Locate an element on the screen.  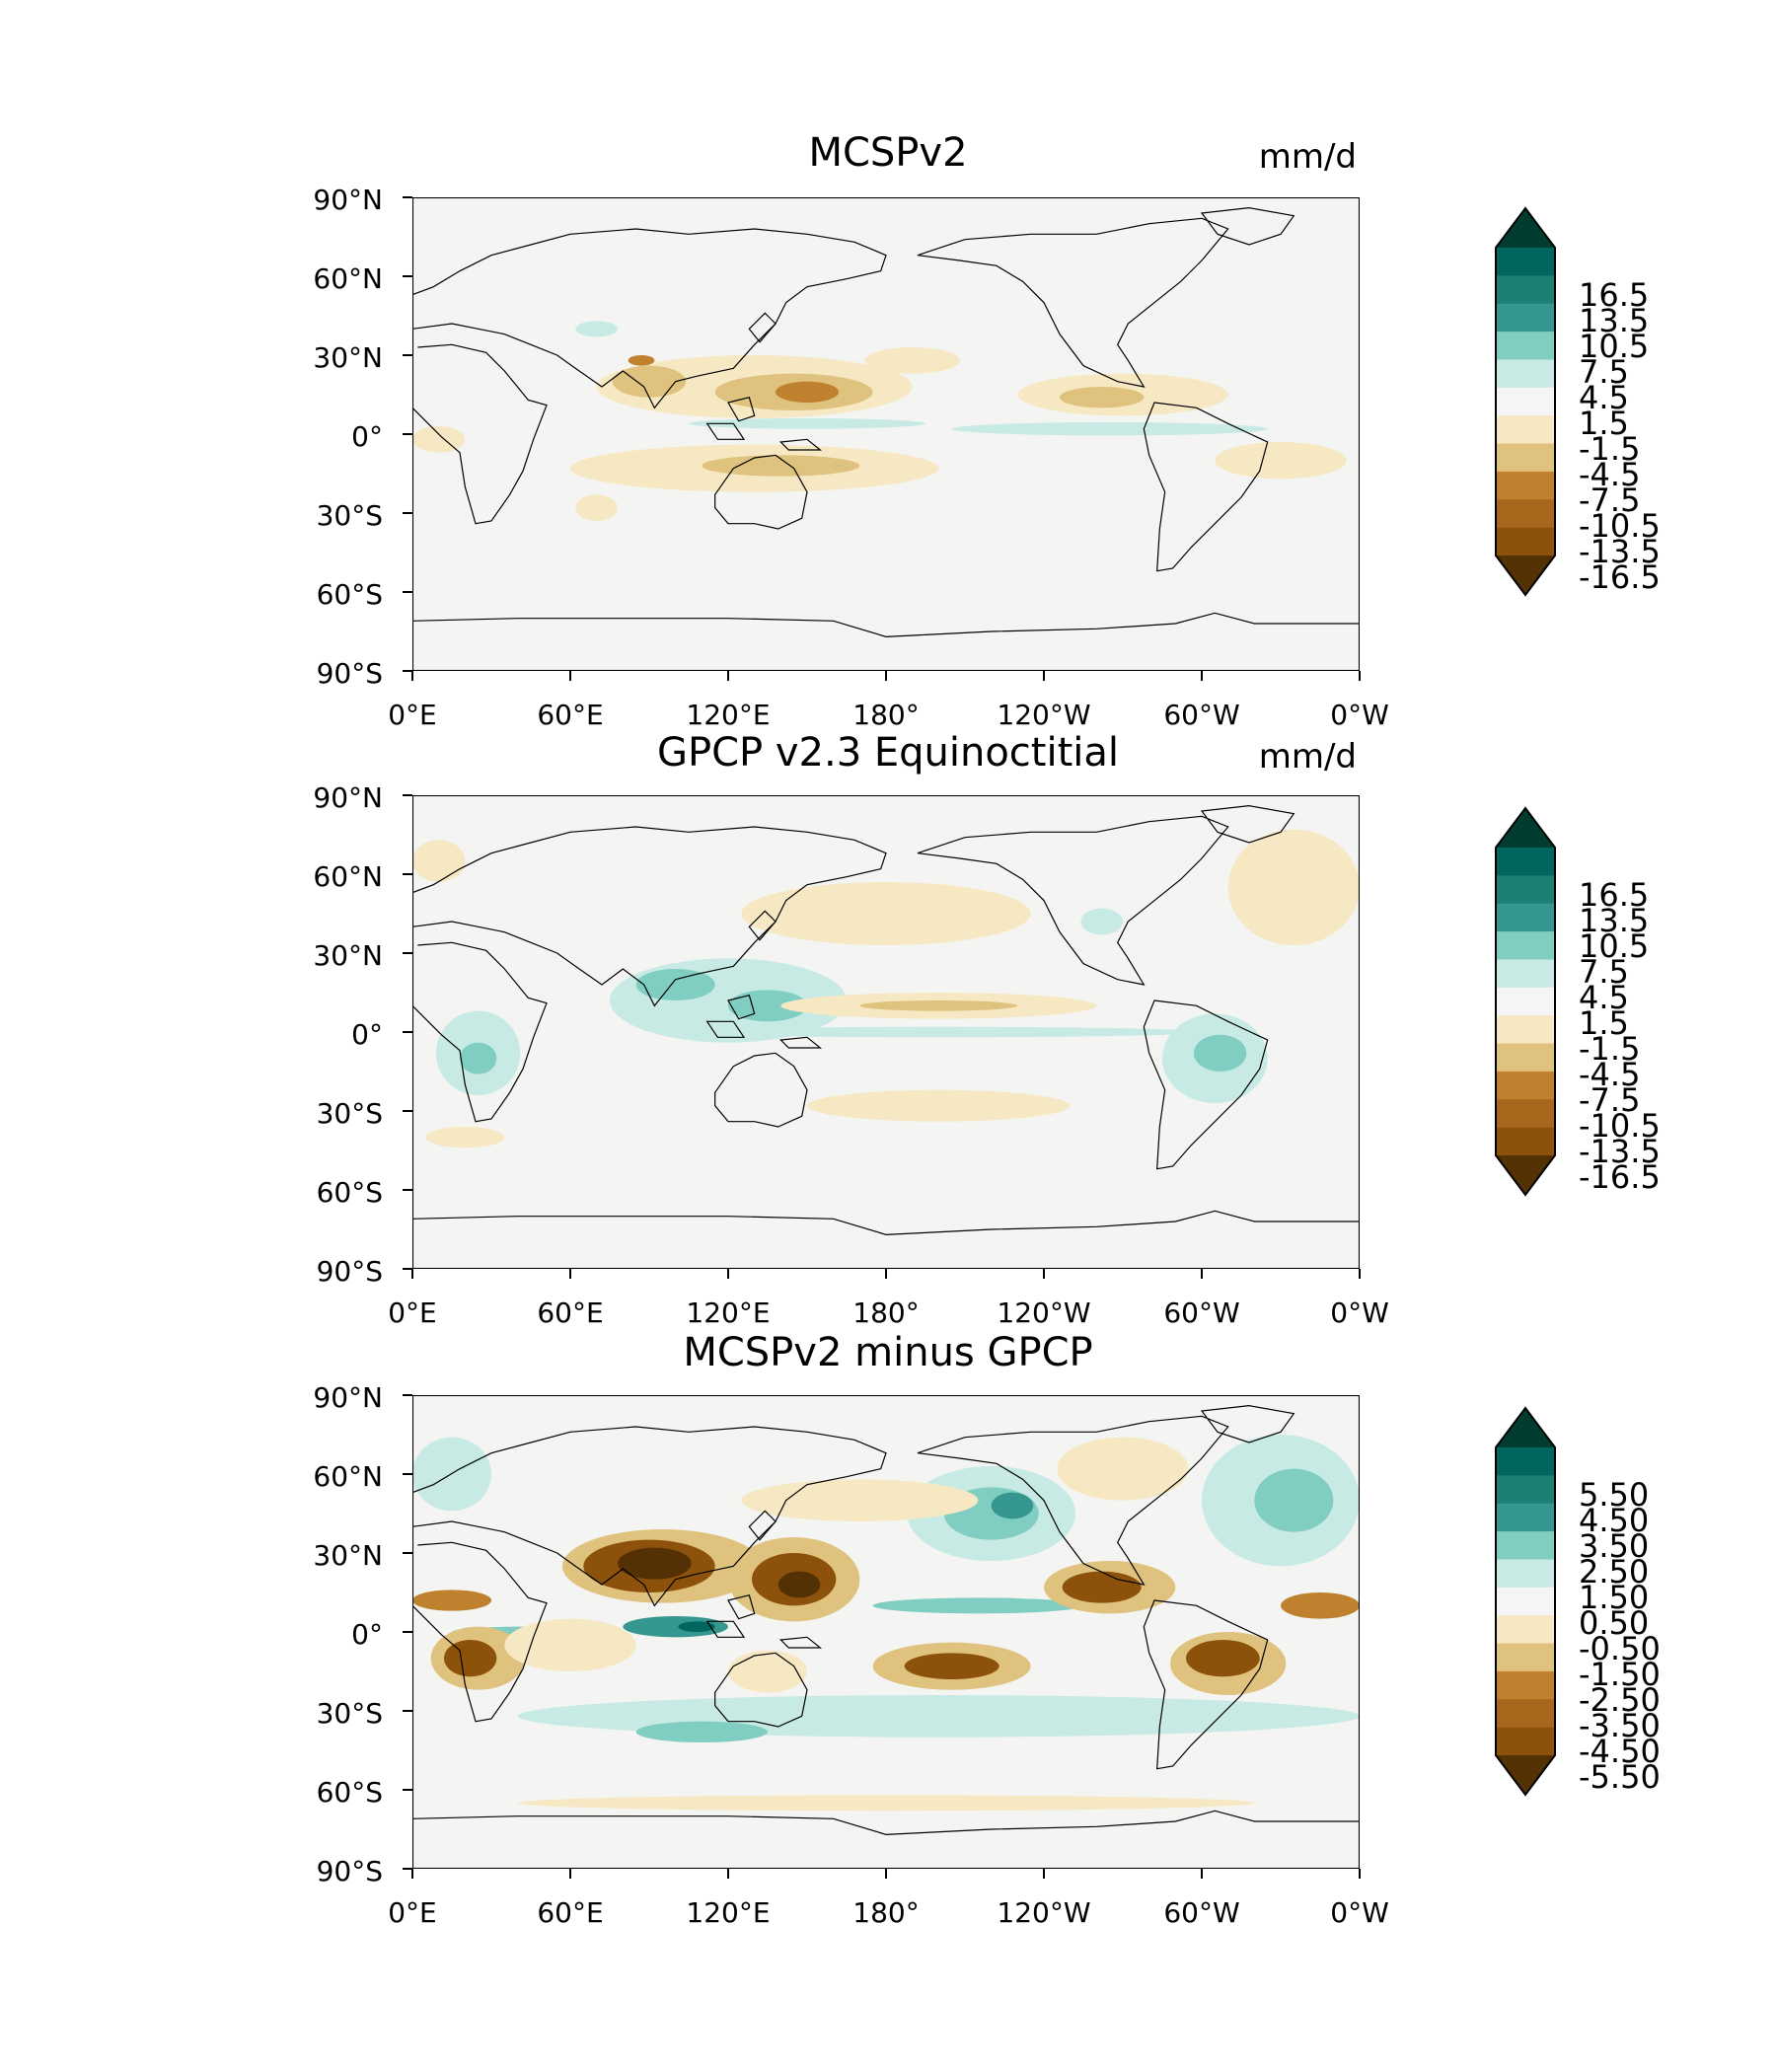
colorbar-label: 2.50 is located at coordinates (1614, 1572).